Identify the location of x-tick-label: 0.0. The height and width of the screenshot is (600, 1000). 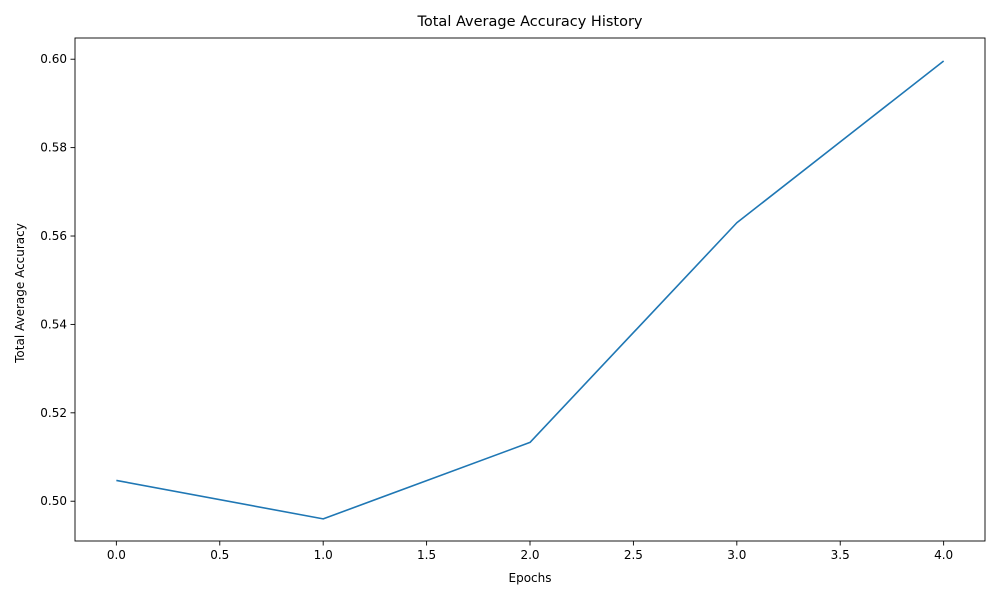
(116, 555).